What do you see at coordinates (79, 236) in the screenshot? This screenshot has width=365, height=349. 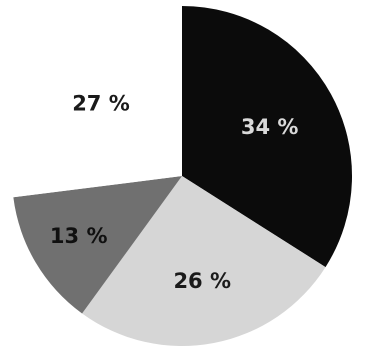 I see `pie-slice-label-3: 13 %` at bounding box center [79, 236].